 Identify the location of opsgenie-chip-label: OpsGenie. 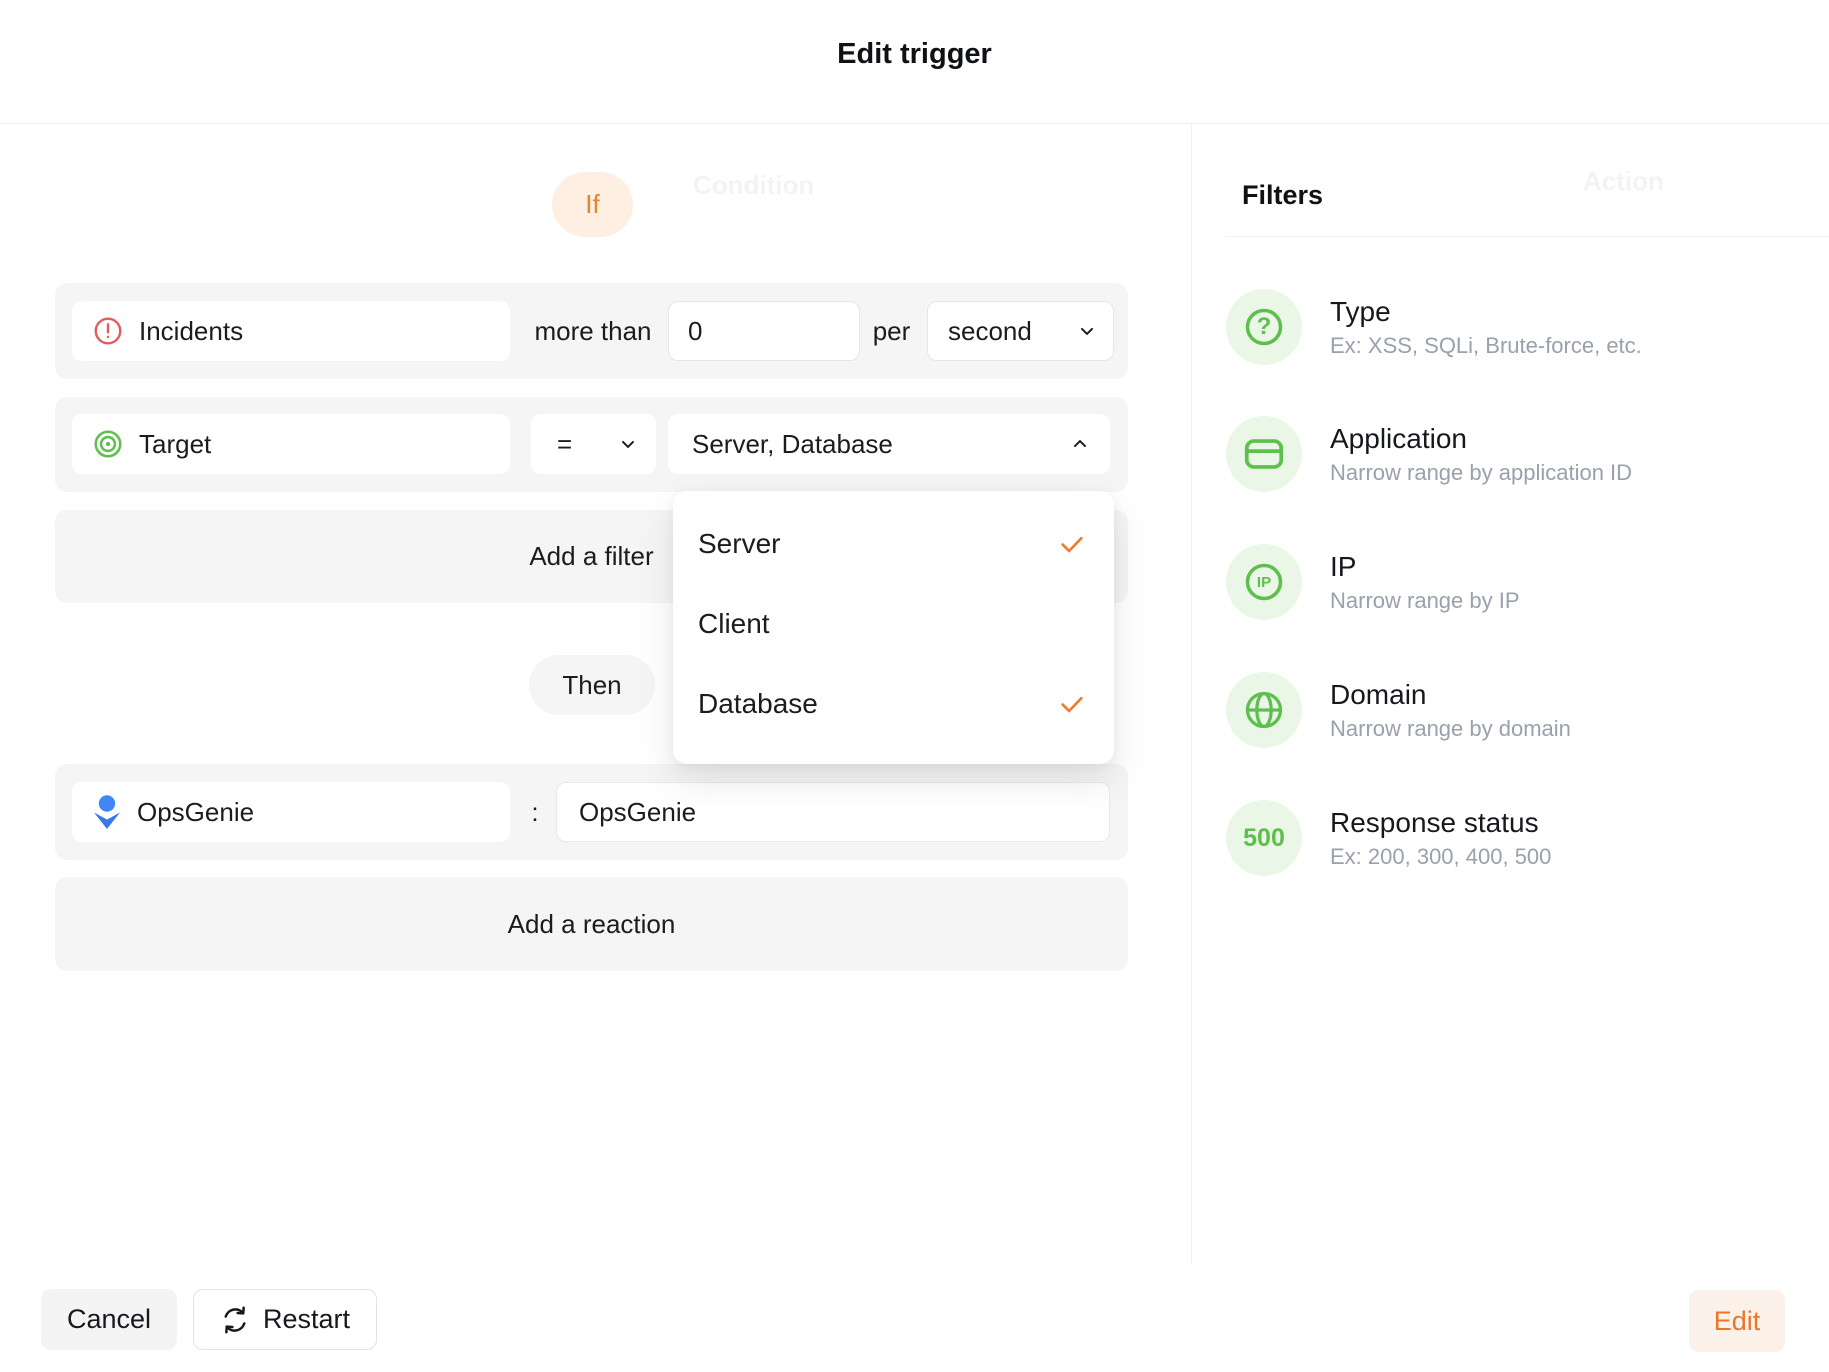
(196, 811).